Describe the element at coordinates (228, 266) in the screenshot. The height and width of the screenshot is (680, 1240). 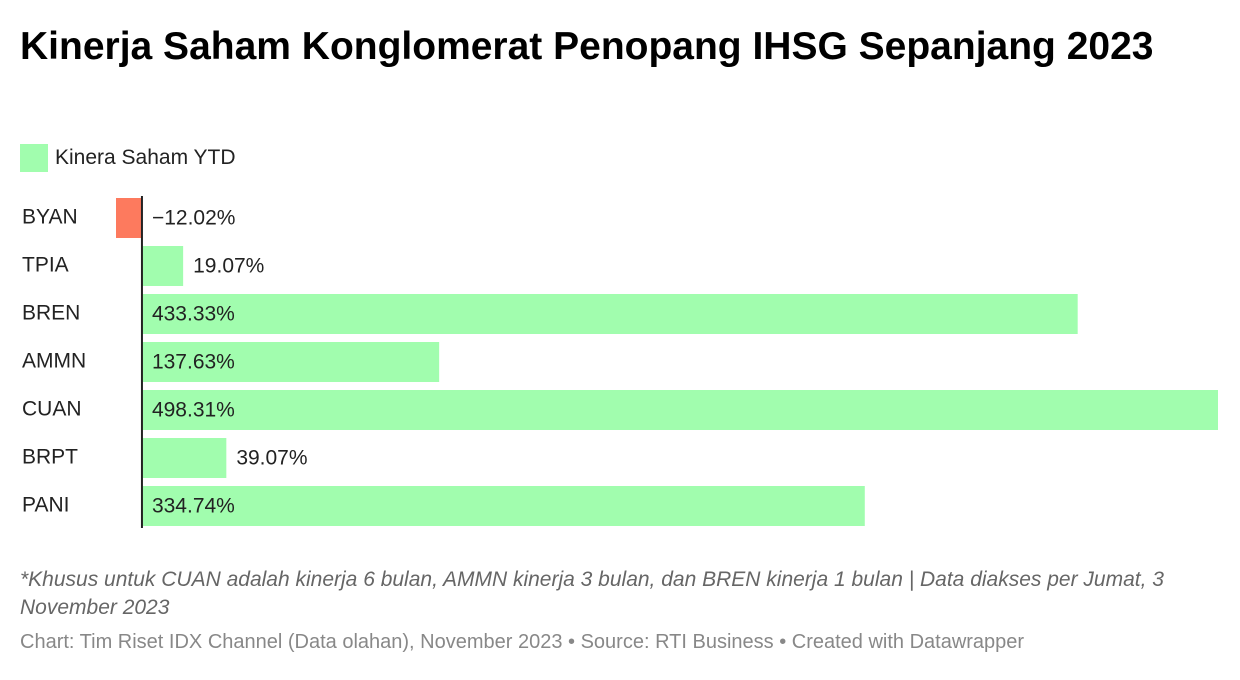
I see `value-label: 19.07%` at that location.